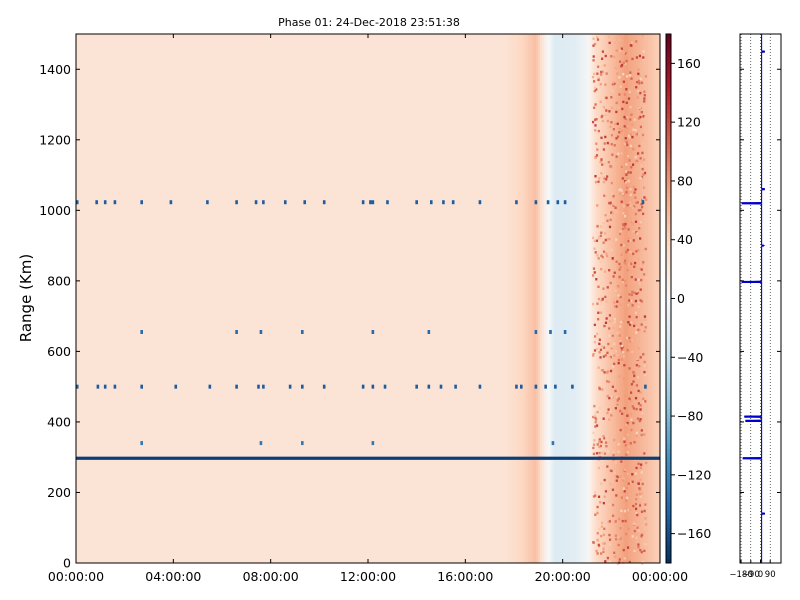 The width and height of the screenshot is (800, 600). Describe the element at coordinates (694, 533) in the screenshot. I see `colorbar-tick-label: −160` at that location.